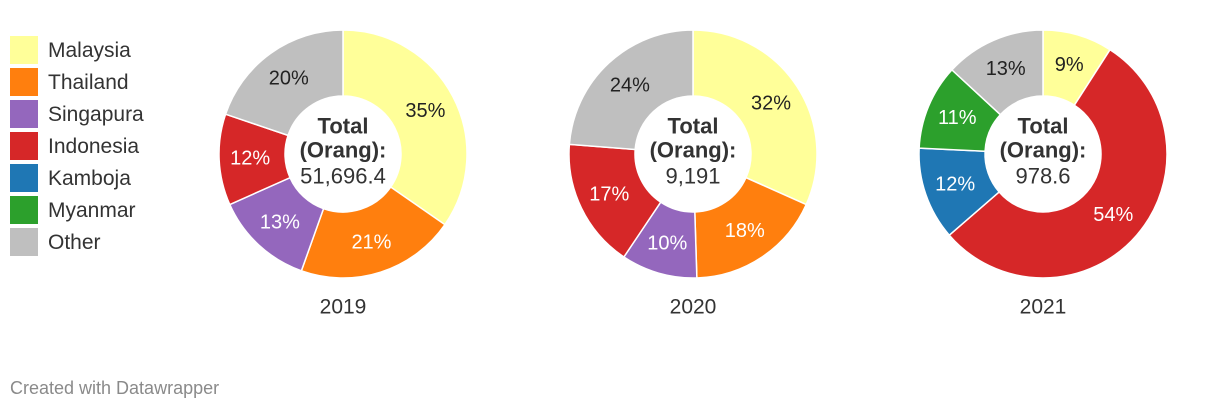 This screenshot has width=1220, height=414. What do you see at coordinates (94, 146) in the screenshot?
I see `legend-label: Indonesia` at bounding box center [94, 146].